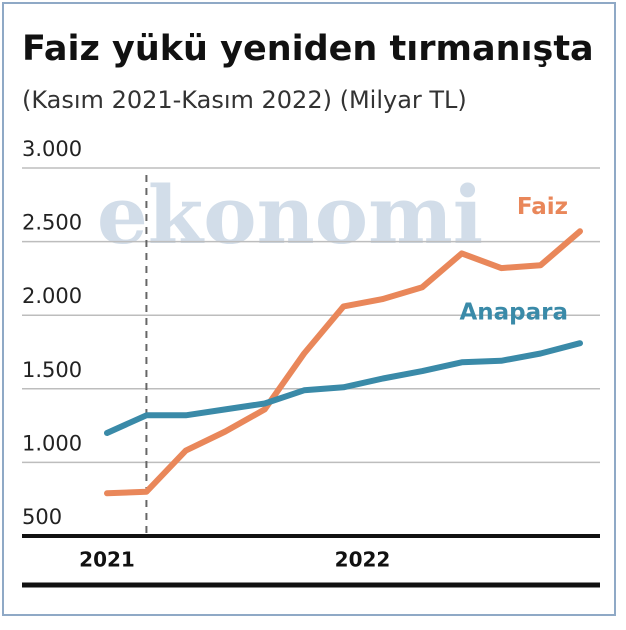  Describe the element at coordinates (542, 207) in the screenshot. I see `series-label: Faiz` at that location.